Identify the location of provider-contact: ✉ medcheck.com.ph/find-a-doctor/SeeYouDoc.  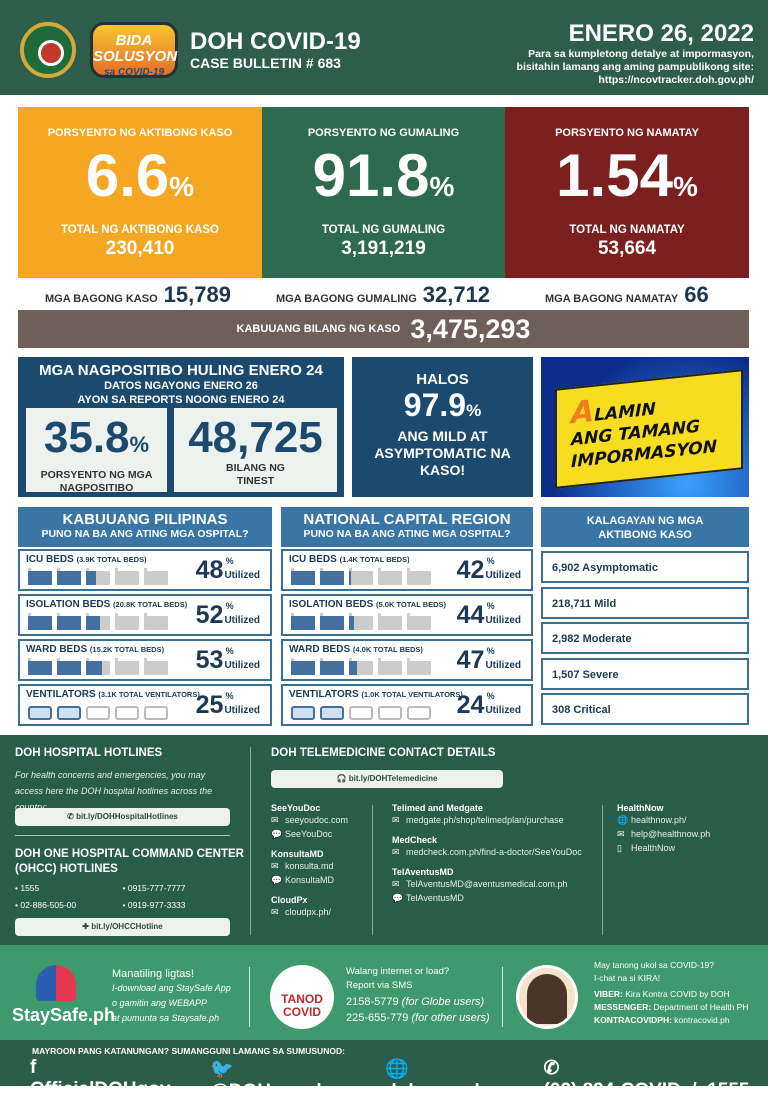
(487, 852).